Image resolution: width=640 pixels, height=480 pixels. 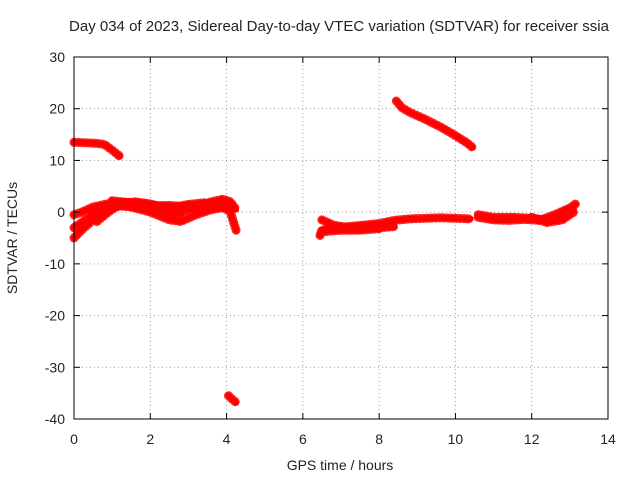 What do you see at coordinates (350, 230) in the screenshot?
I see `trace-markers-sat-l` at bounding box center [350, 230].